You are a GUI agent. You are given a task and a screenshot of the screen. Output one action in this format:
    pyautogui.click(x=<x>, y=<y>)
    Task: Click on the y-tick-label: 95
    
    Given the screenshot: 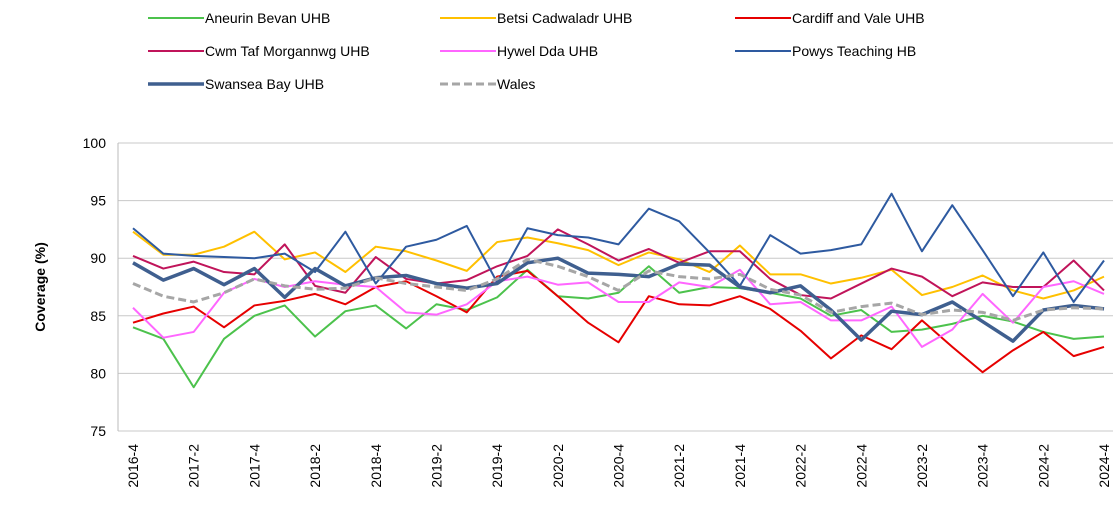 What is the action you would take?
    pyautogui.click(x=98, y=201)
    